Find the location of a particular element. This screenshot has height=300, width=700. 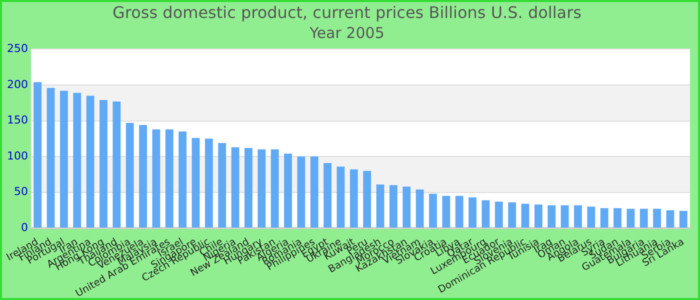

y-tick-label: 0 is located at coordinates (24, 227).